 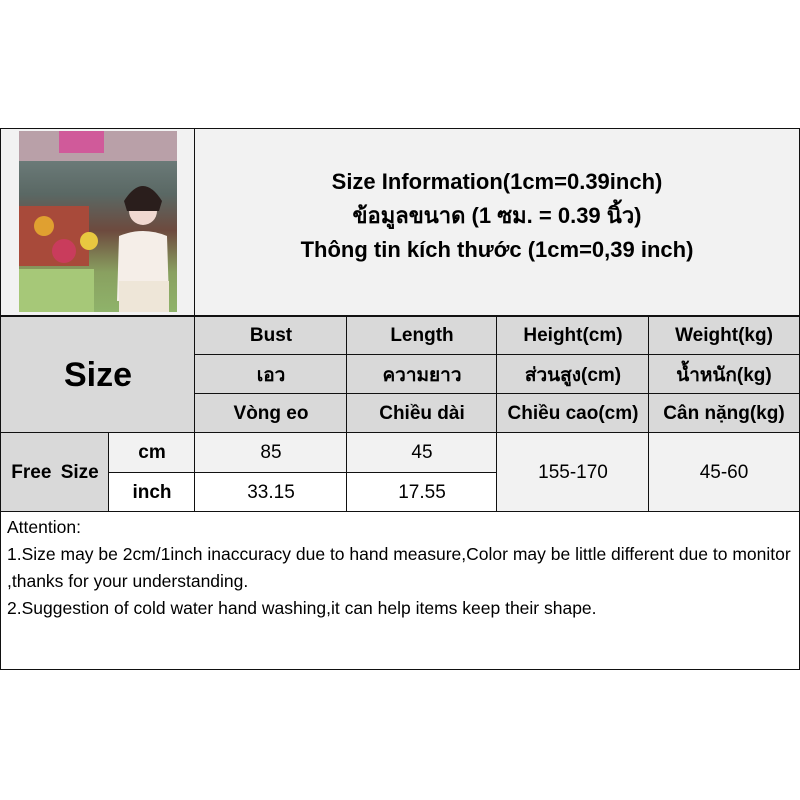 I want to click on title-line-th: ข้อมูลขนาด (1 ซม. = 0.39 นิ้ว), so click(x=497, y=215).